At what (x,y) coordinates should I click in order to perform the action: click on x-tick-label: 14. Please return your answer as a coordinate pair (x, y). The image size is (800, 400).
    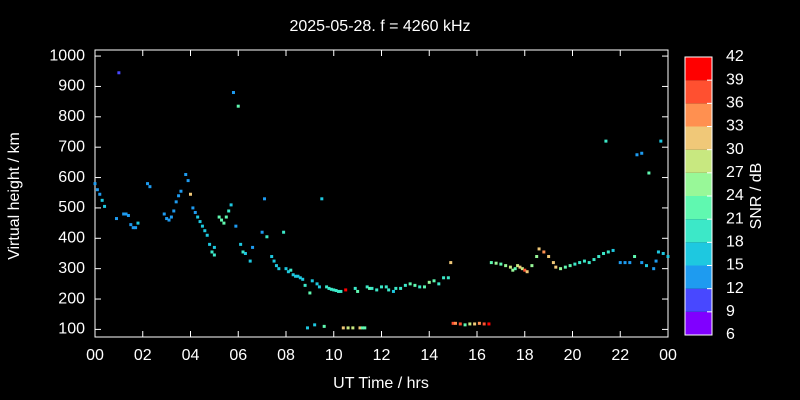
    Looking at the image, I should click on (429, 355).